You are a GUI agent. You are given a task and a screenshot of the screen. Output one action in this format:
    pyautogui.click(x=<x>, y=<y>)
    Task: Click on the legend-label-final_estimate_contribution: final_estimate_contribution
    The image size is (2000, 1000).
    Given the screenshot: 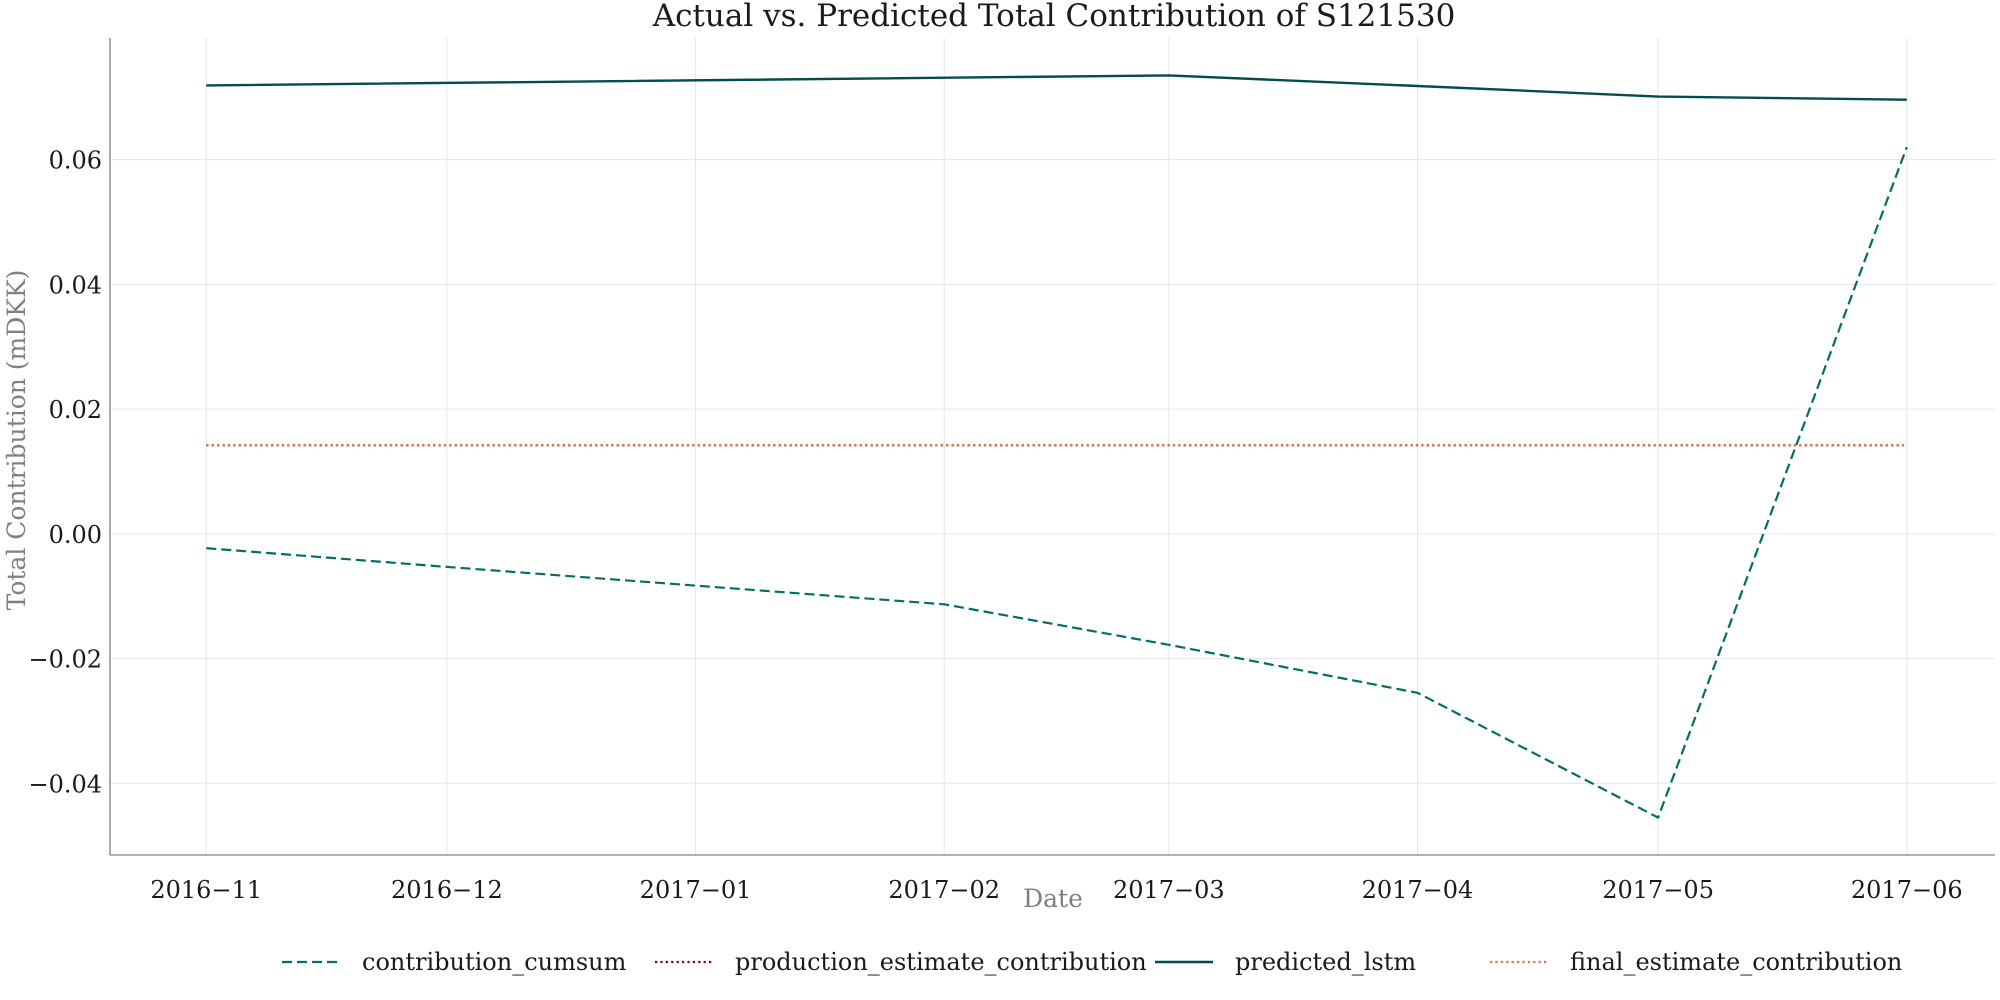 What is the action you would take?
    pyautogui.click(x=1736, y=962)
    